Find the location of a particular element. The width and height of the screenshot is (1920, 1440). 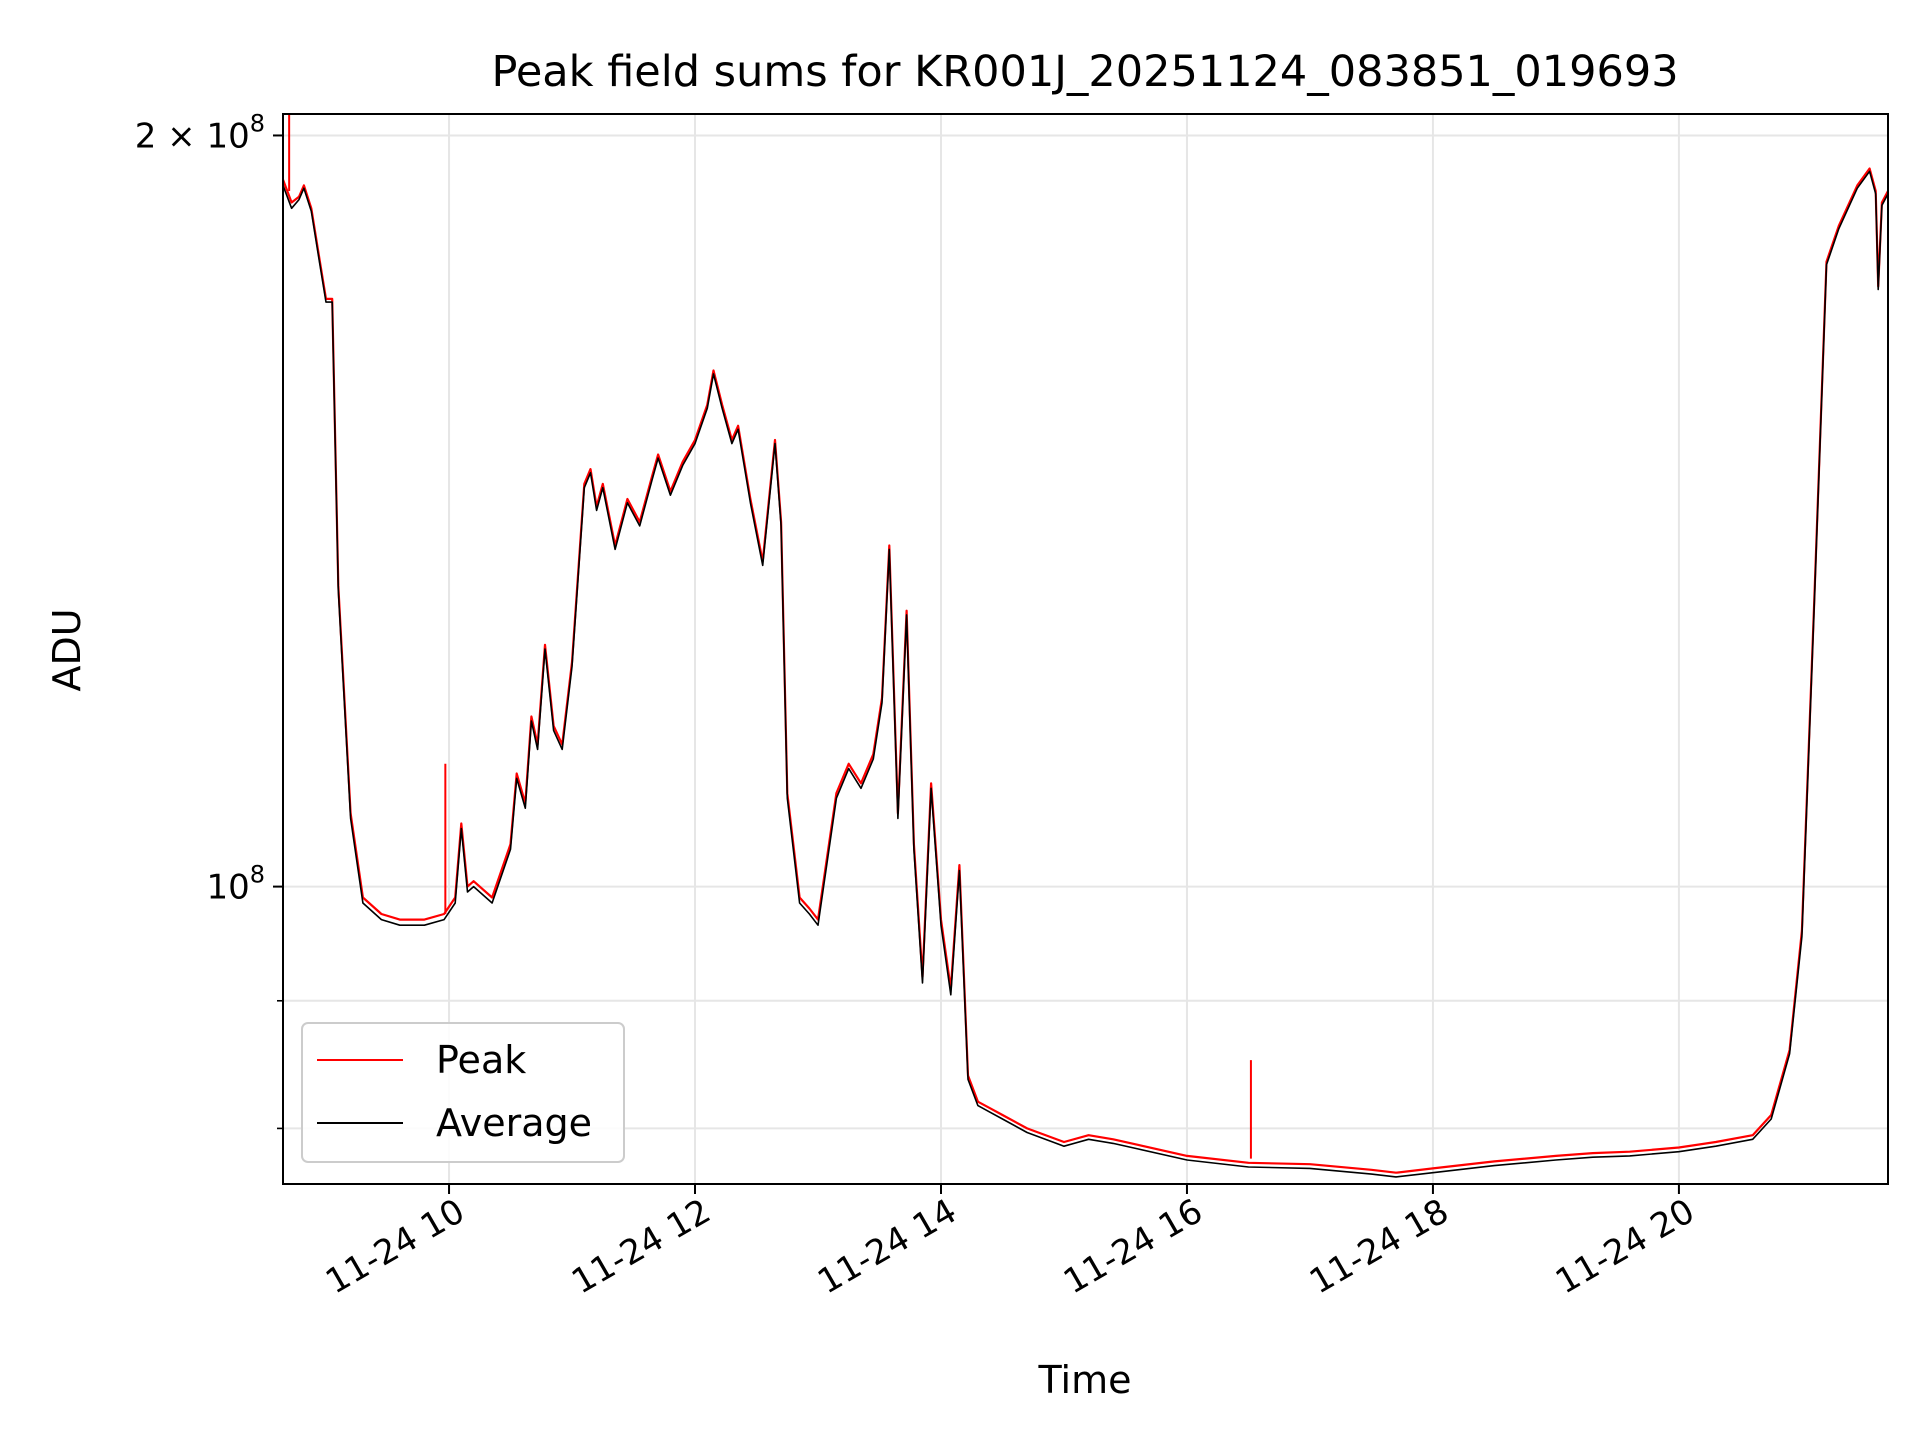

y-tick-label: 2 × 10⁸ is located at coordinates (200, 132).